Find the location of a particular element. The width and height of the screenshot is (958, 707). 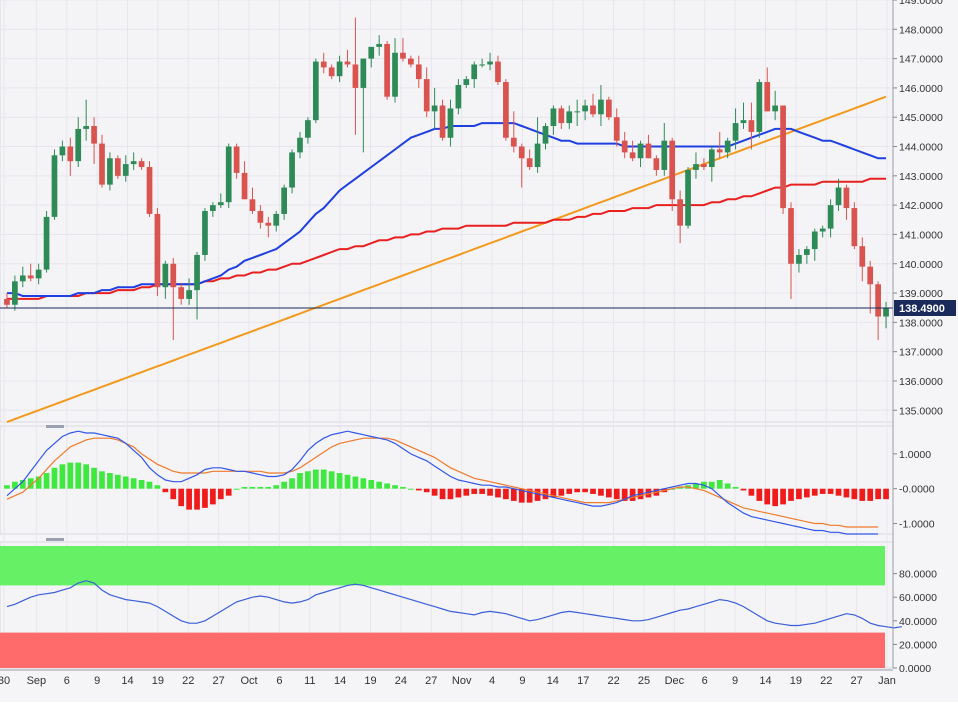

oscillator-y-tick-label: -0.0000 is located at coordinates (917, 490).